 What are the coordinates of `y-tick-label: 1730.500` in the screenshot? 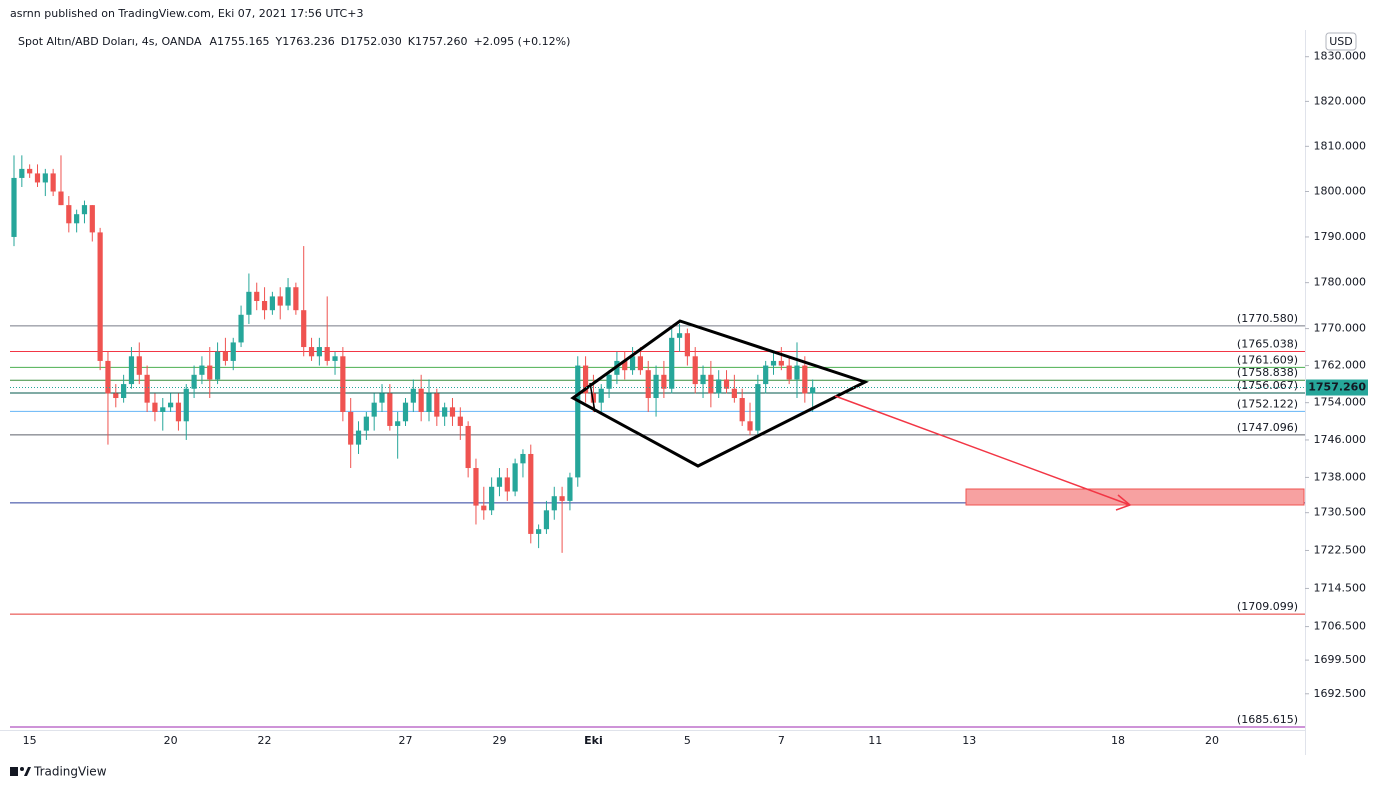 It's located at (1340, 512).